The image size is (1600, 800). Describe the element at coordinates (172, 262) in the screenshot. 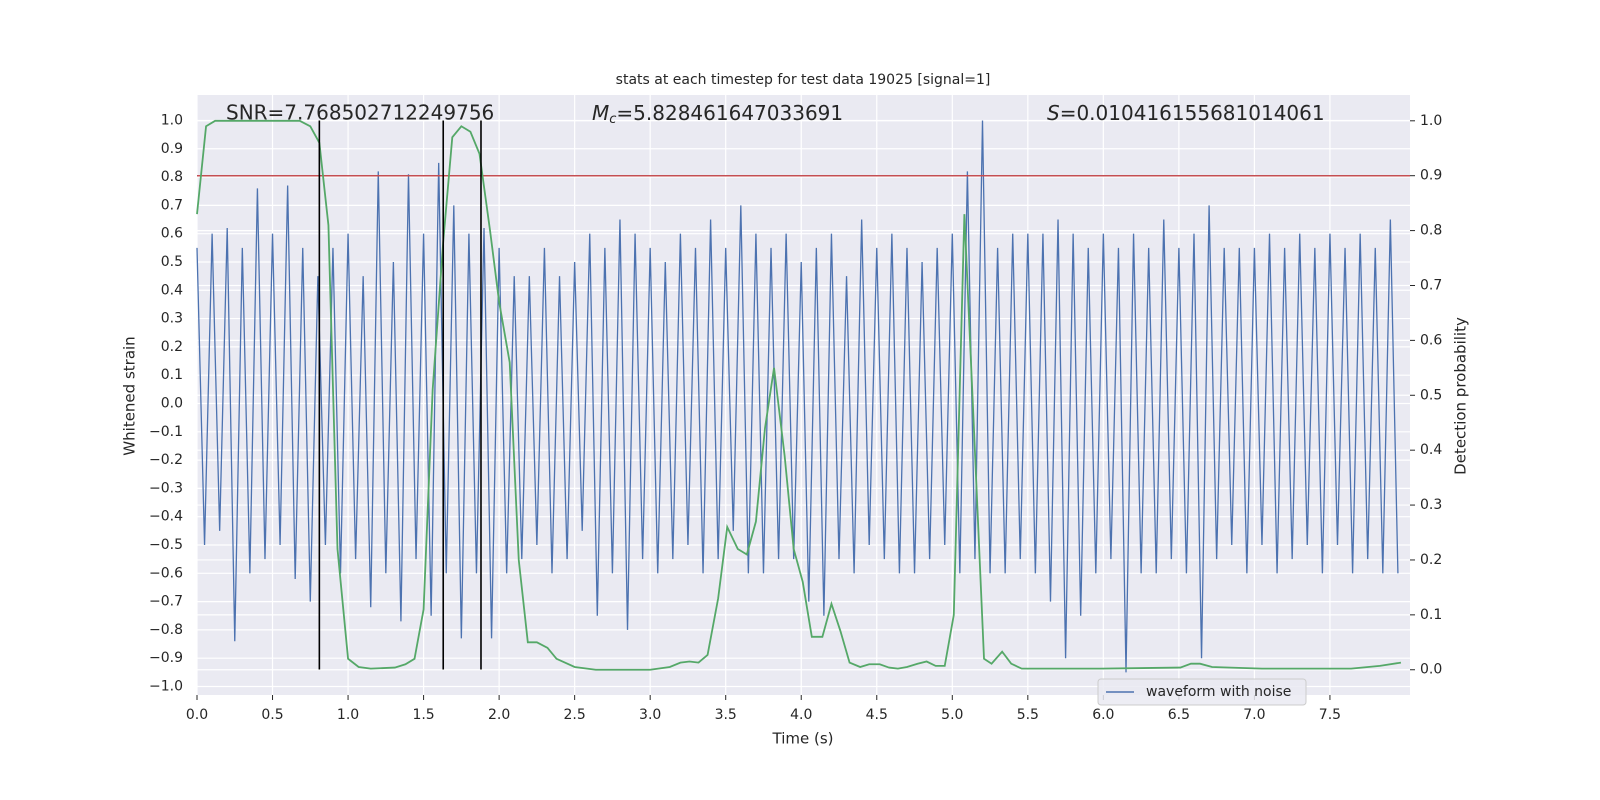

I see `y-tick-label: 0.5` at that location.